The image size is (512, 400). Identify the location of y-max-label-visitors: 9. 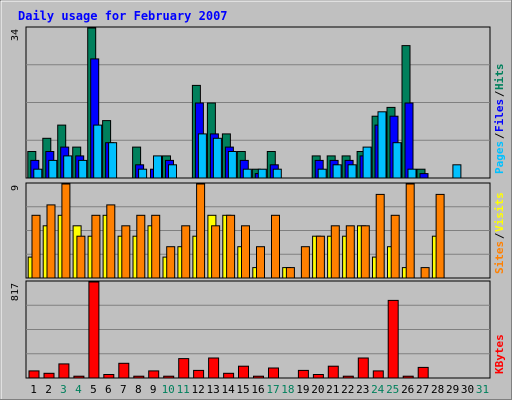
(15, 188).